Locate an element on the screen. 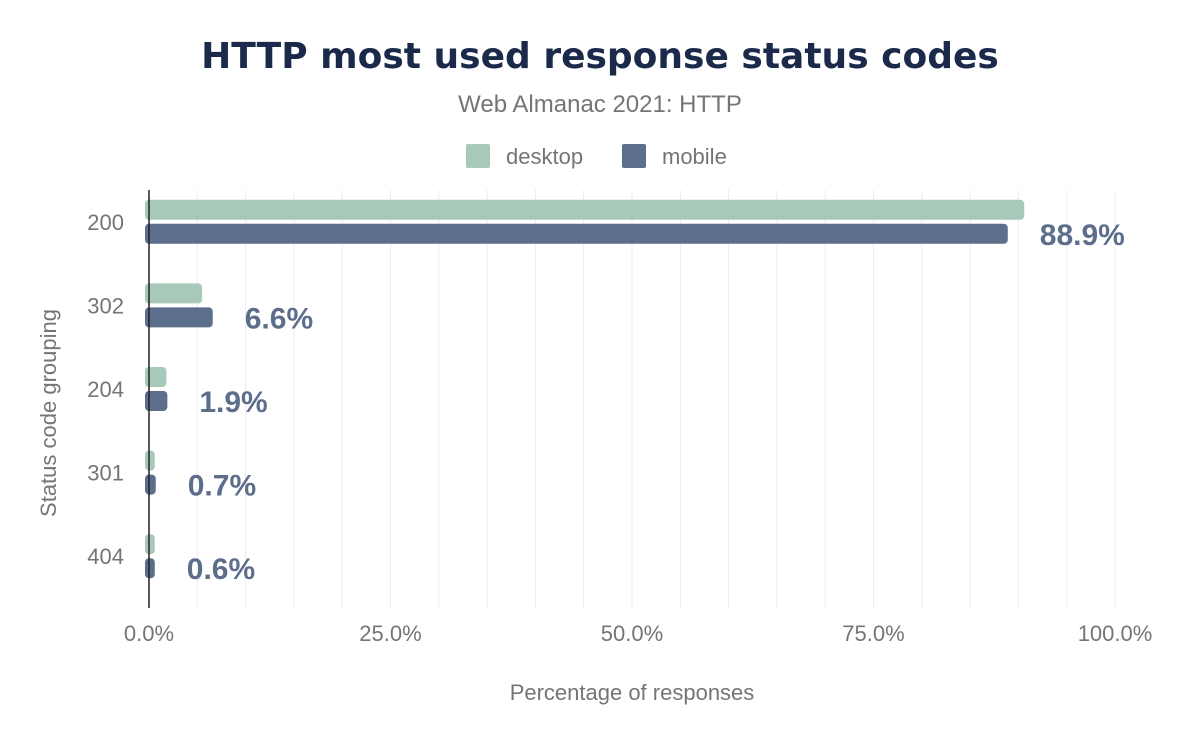 The width and height of the screenshot is (1200, 742). y-tick-label-404: 404 is located at coordinates (105, 556).